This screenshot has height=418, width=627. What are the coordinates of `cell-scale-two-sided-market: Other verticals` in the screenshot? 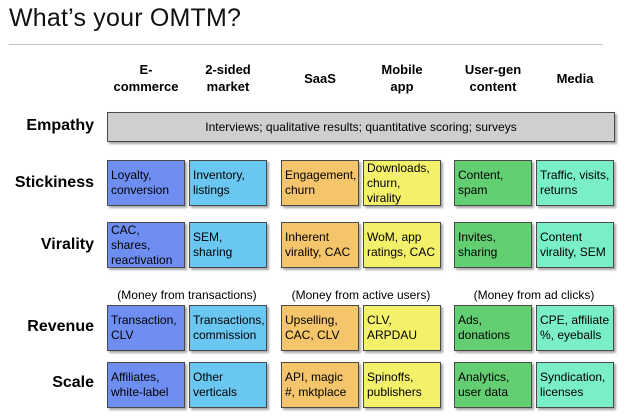 It's located at (228, 385).